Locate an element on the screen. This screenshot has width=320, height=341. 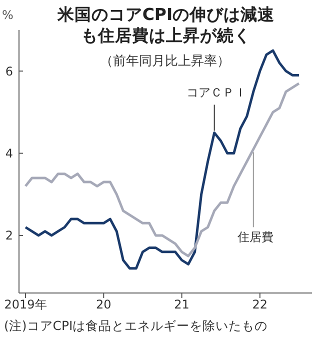
y-tick-label: 2 is located at coordinates (9, 235).